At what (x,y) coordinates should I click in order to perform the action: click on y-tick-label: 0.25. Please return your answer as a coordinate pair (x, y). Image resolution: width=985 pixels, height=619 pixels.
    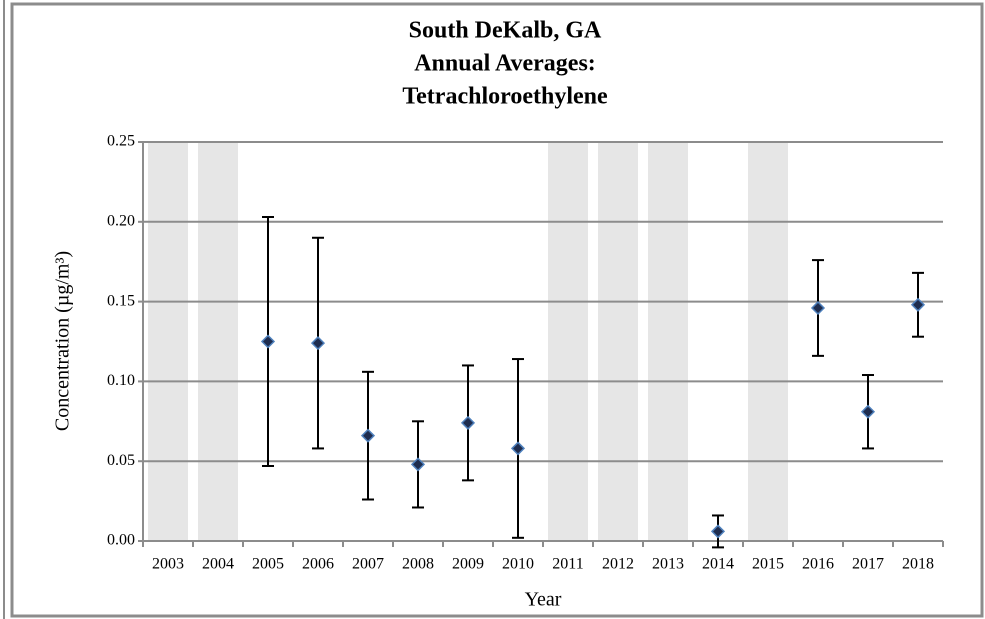
    Looking at the image, I should click on (121, 141).